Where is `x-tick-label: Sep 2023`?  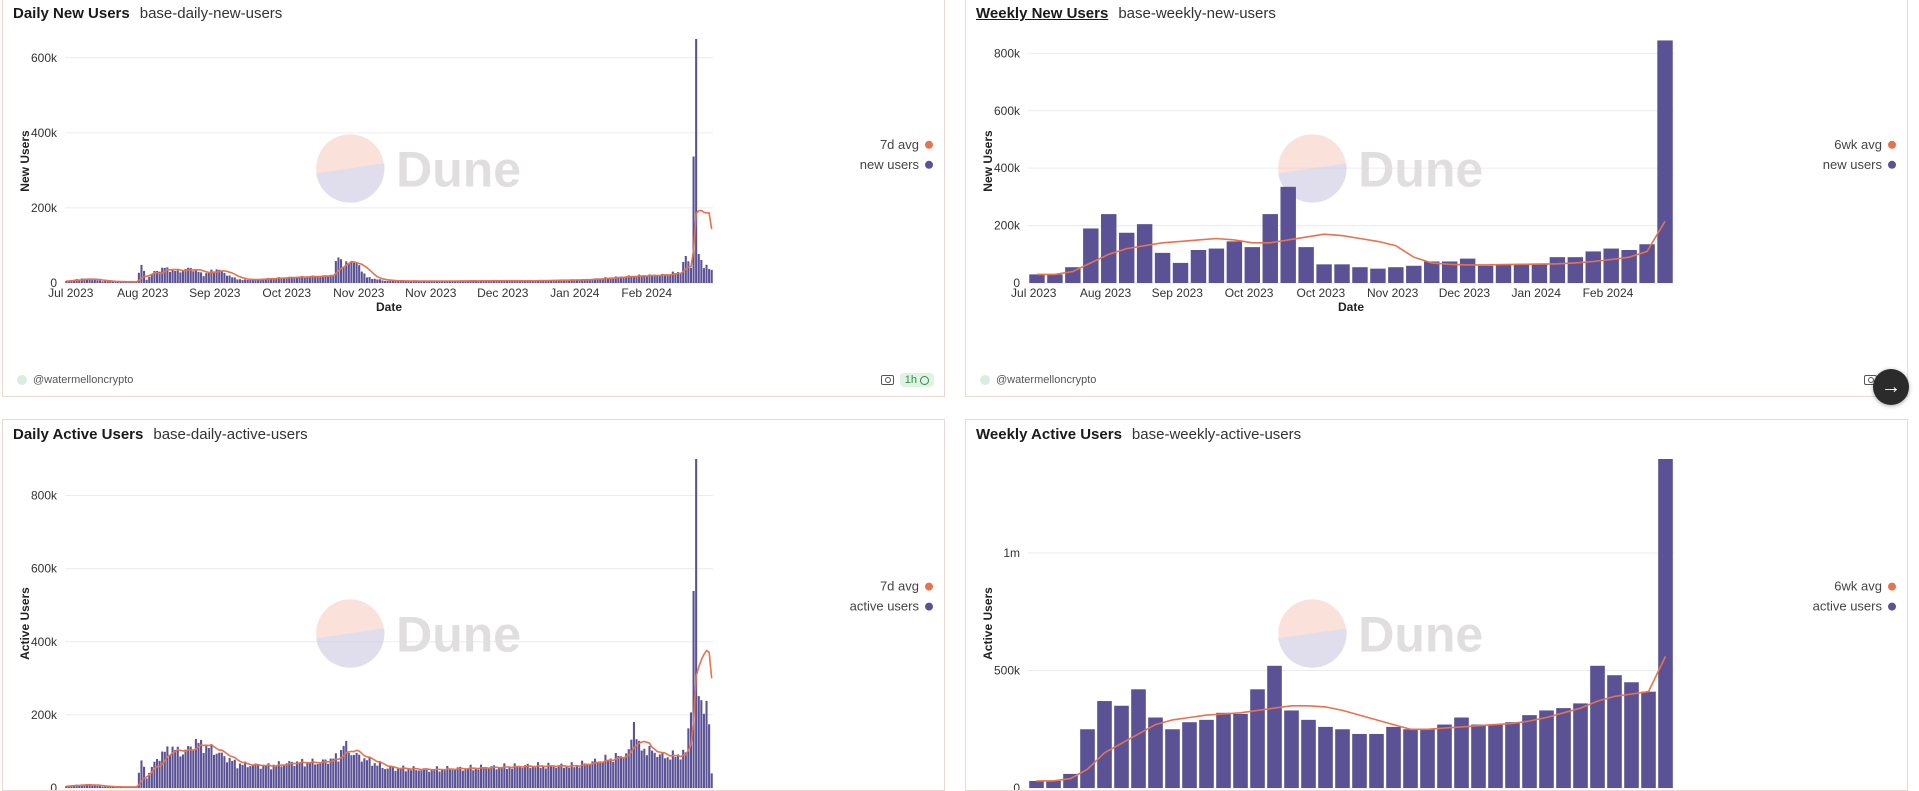 x-tick-label: Sep 2023 is located at coordinates (1178, 293).